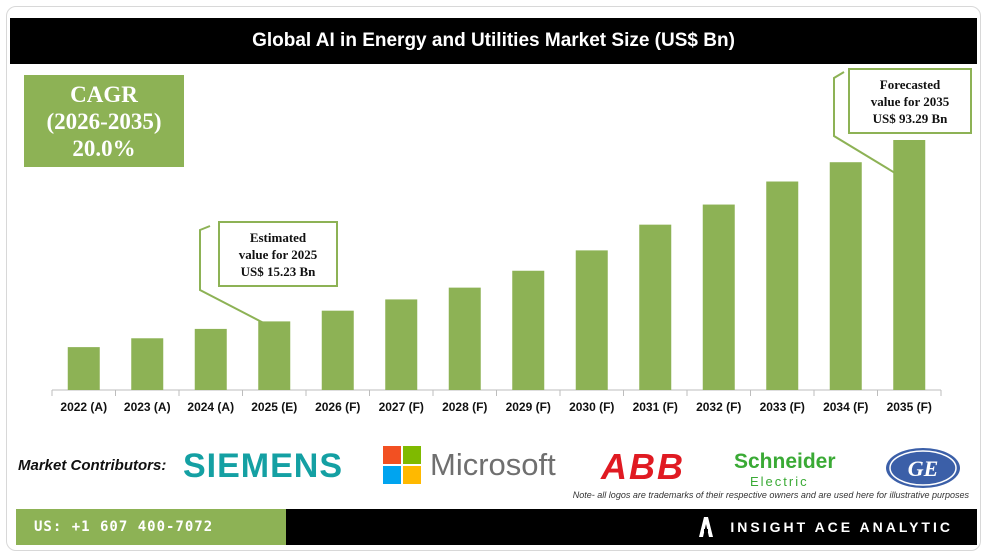 The height and width of the screenshot is (557, 987). I want to click on ge-logo-text: GE, so click(923, 468).